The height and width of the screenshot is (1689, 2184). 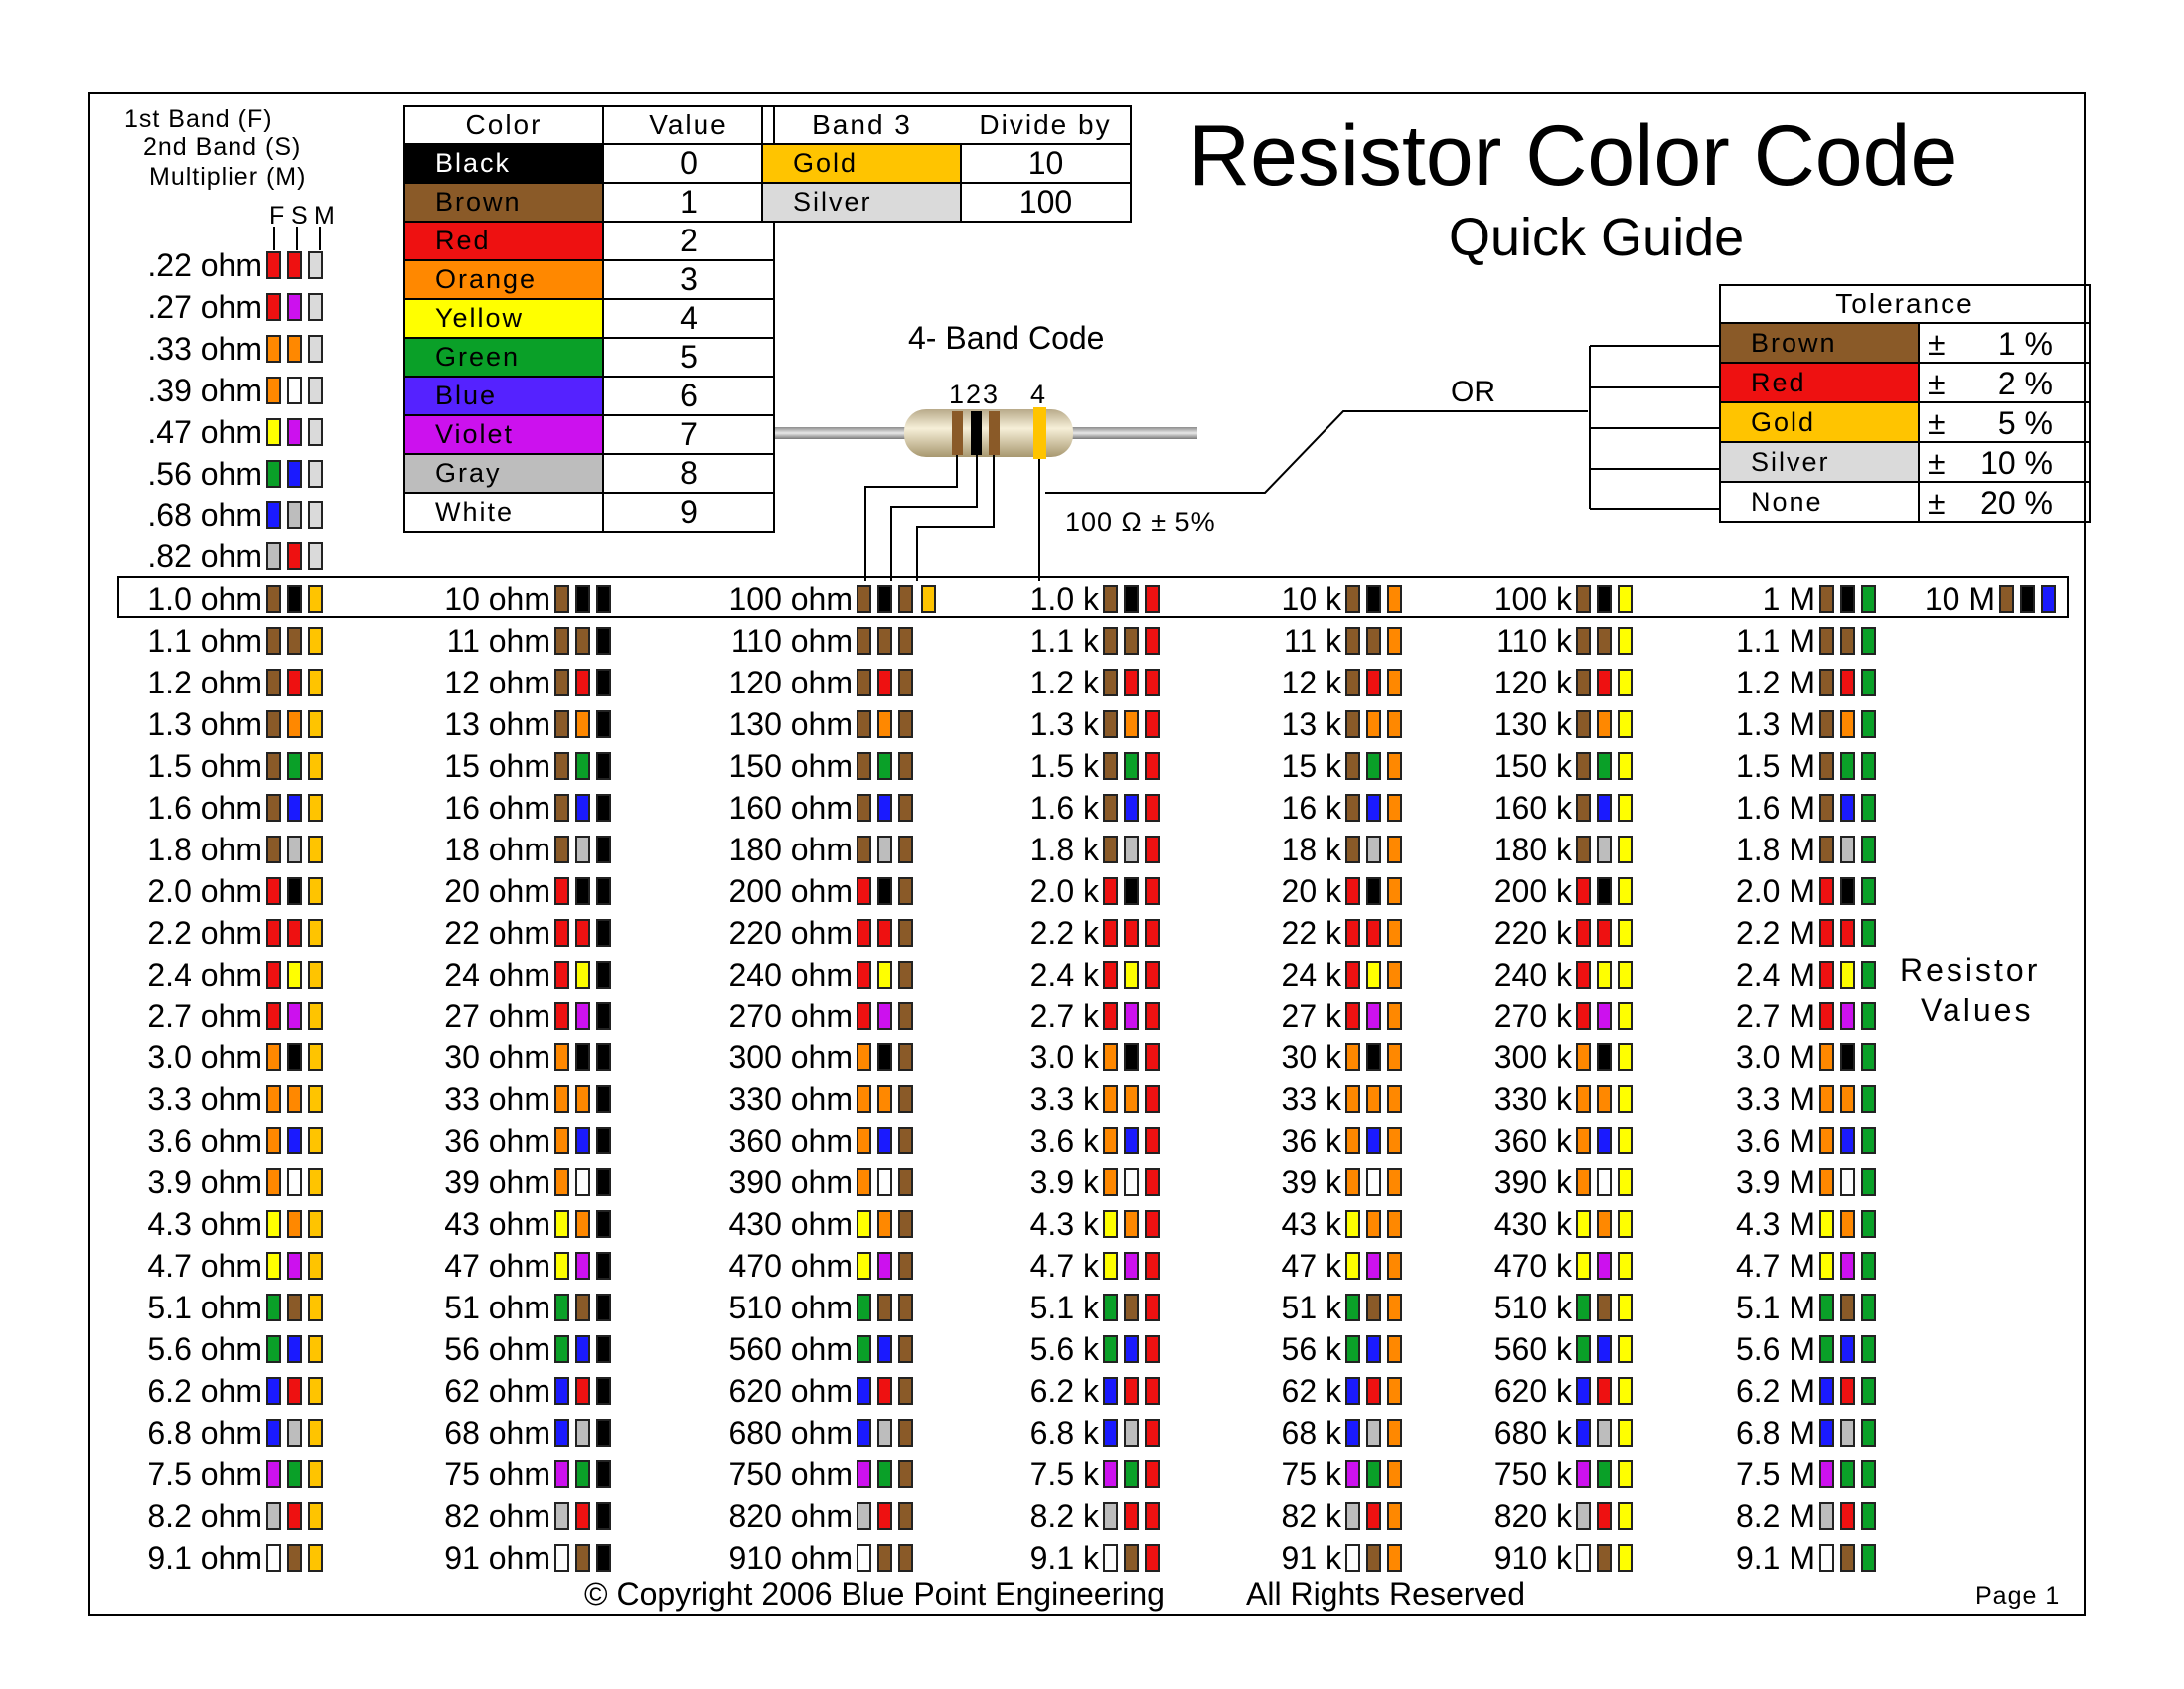 What do you see at coordinates (790, 765) in the screenshot?
I see `resistor-value-label: 150 ohm` at bounding box center [790, 765].